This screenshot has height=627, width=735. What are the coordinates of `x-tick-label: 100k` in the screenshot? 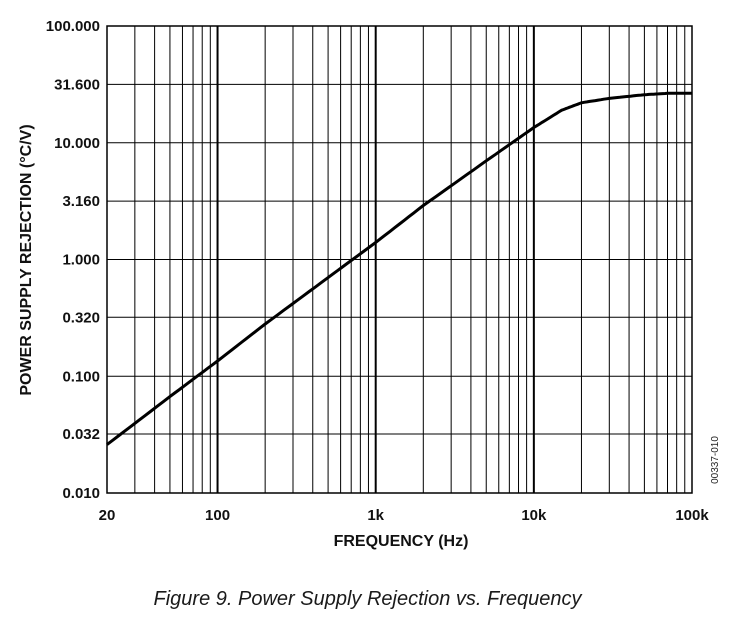 It's located at (692, 515).